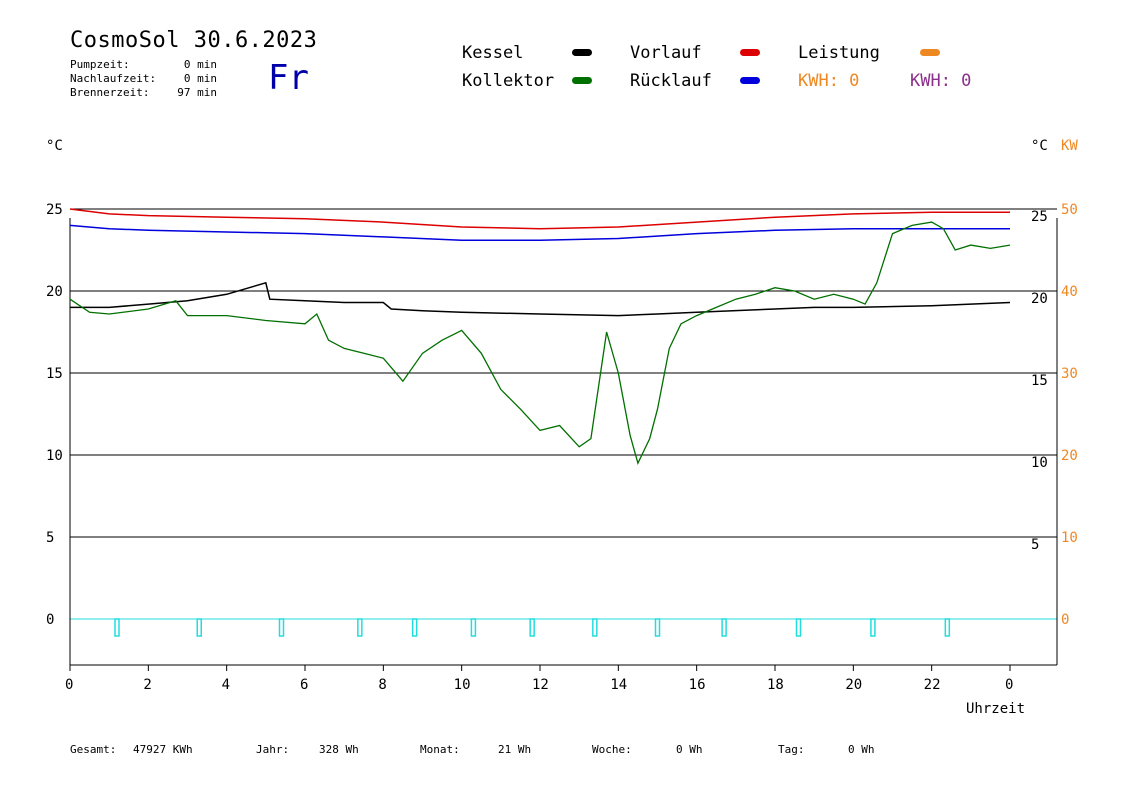 Image resolution: width=1148 pixels, height=812 pixels. What do you see at coordinates (200, 64) in the screenshot?
I see `stat-value-pumpzeit: 0 min` at bounding box center [200, 64].